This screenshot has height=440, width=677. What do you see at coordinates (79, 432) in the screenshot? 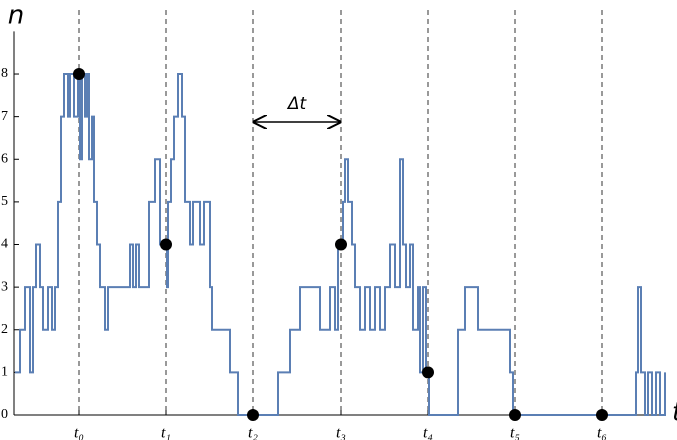
I see `x-tick-label: t₀` at bounding box center [79, 432].